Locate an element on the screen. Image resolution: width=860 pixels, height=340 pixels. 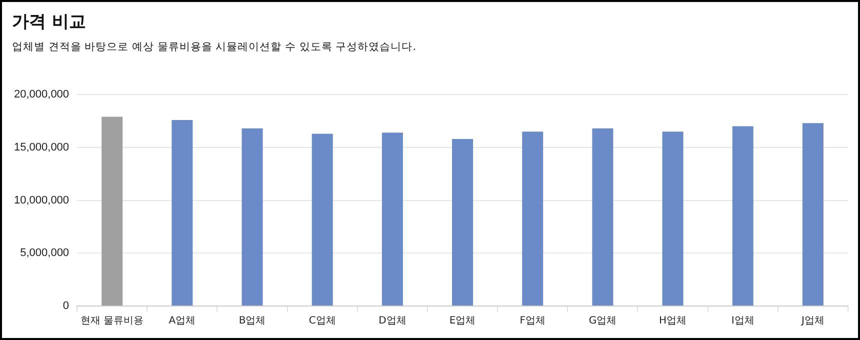
y-tick-label: 0 is located at coordinates (66, 306).